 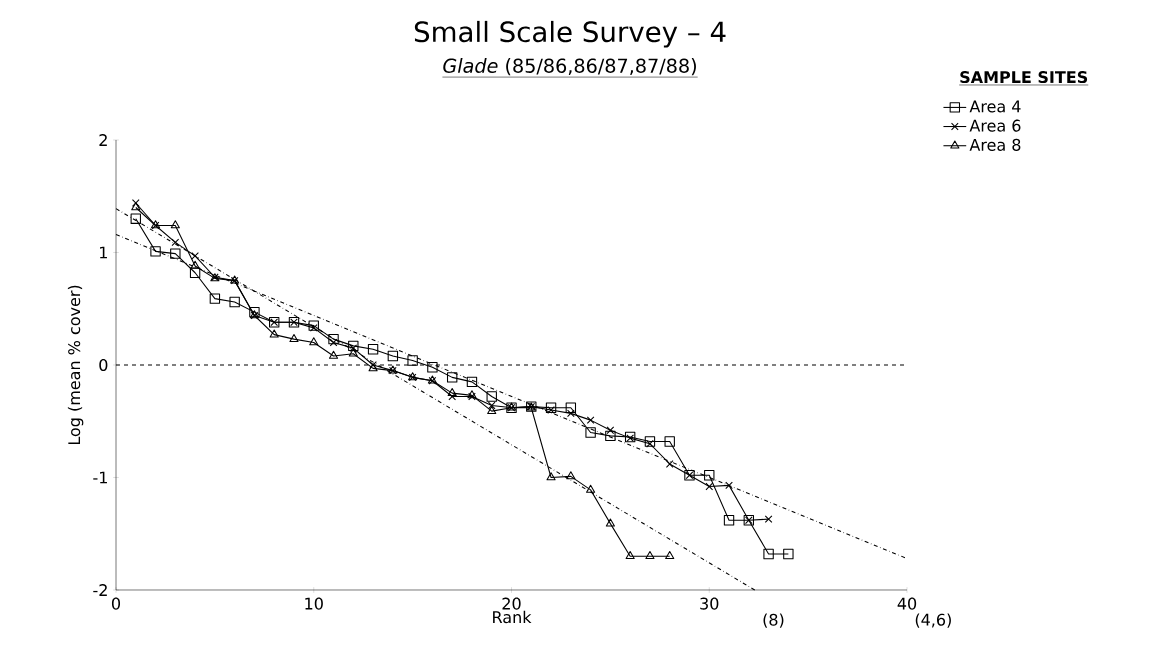 What do you see at coordinates (773, 620) in the screenshot?
I see `text: (8)` at bounding box center [773, 620].